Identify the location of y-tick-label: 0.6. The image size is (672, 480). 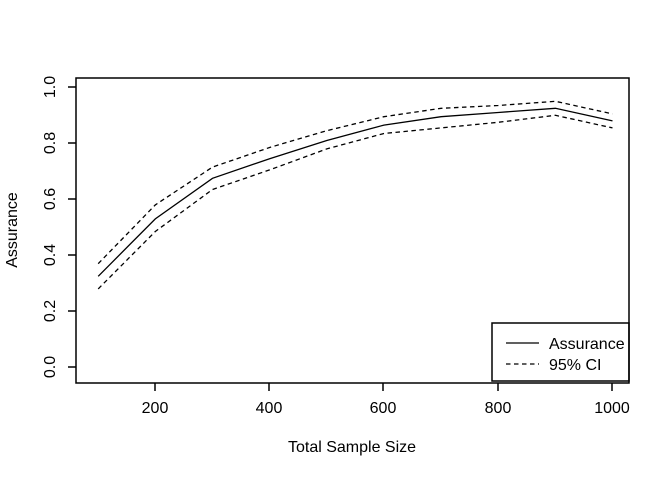
(50, 199).